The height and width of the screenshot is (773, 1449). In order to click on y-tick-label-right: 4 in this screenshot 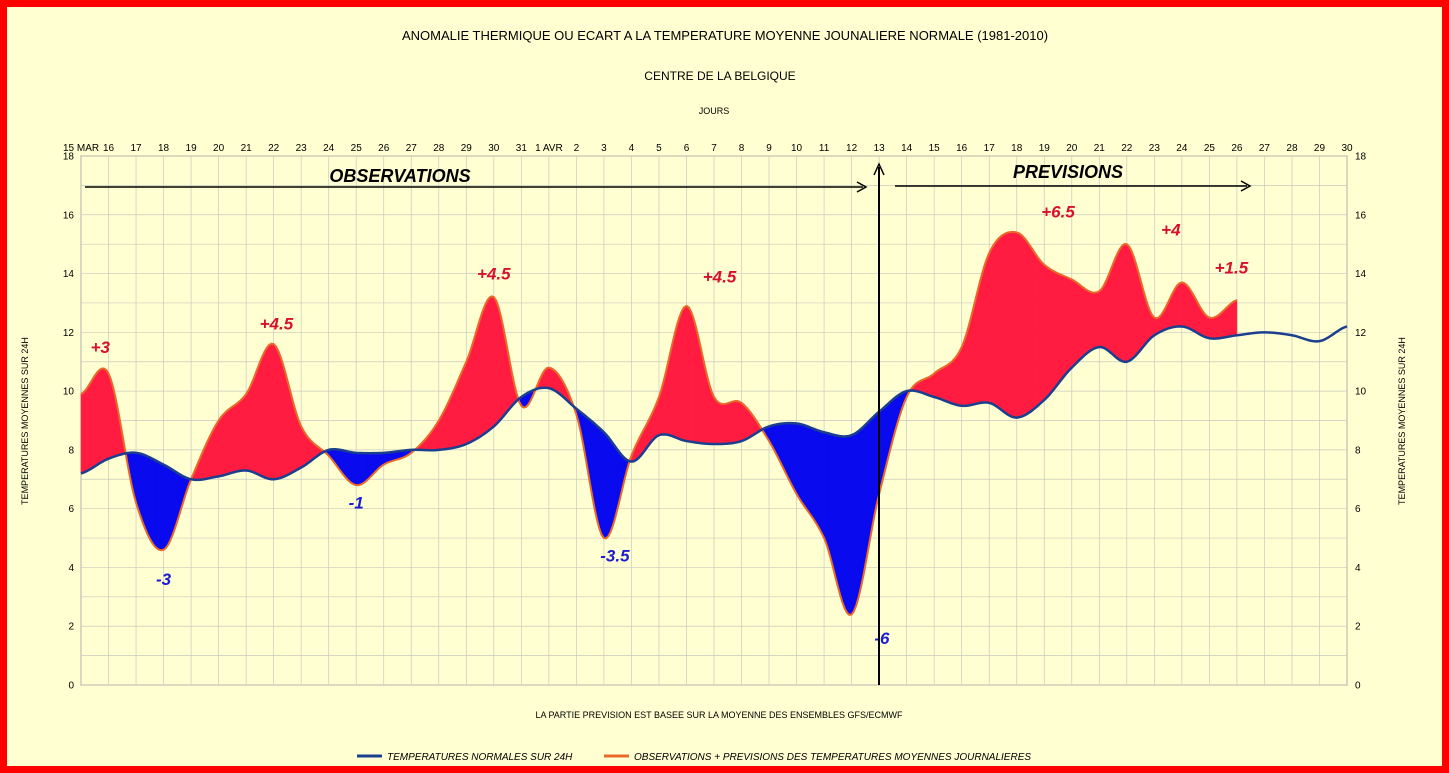, I will do `click(1358, 568)`.